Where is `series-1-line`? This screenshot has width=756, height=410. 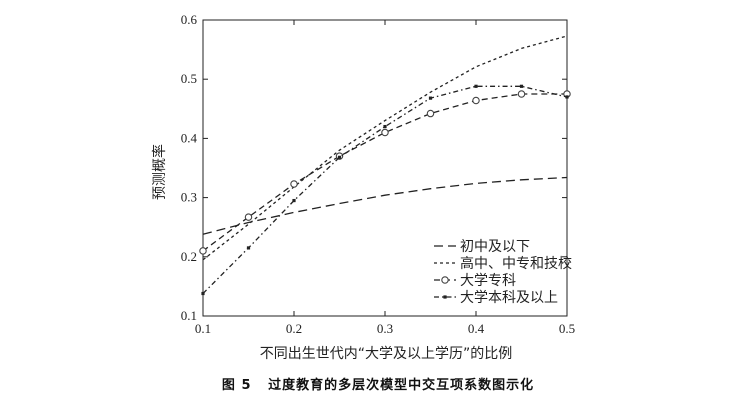 series-1-line is located at coordinates (385, 205).